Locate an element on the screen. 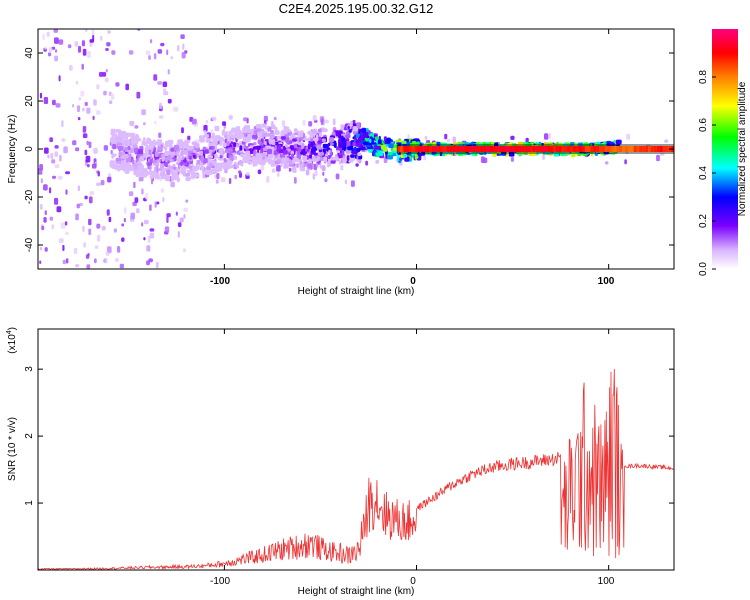  spectrogram-ylabel: Frequency (Hz) is located at coordinates (12, 149).